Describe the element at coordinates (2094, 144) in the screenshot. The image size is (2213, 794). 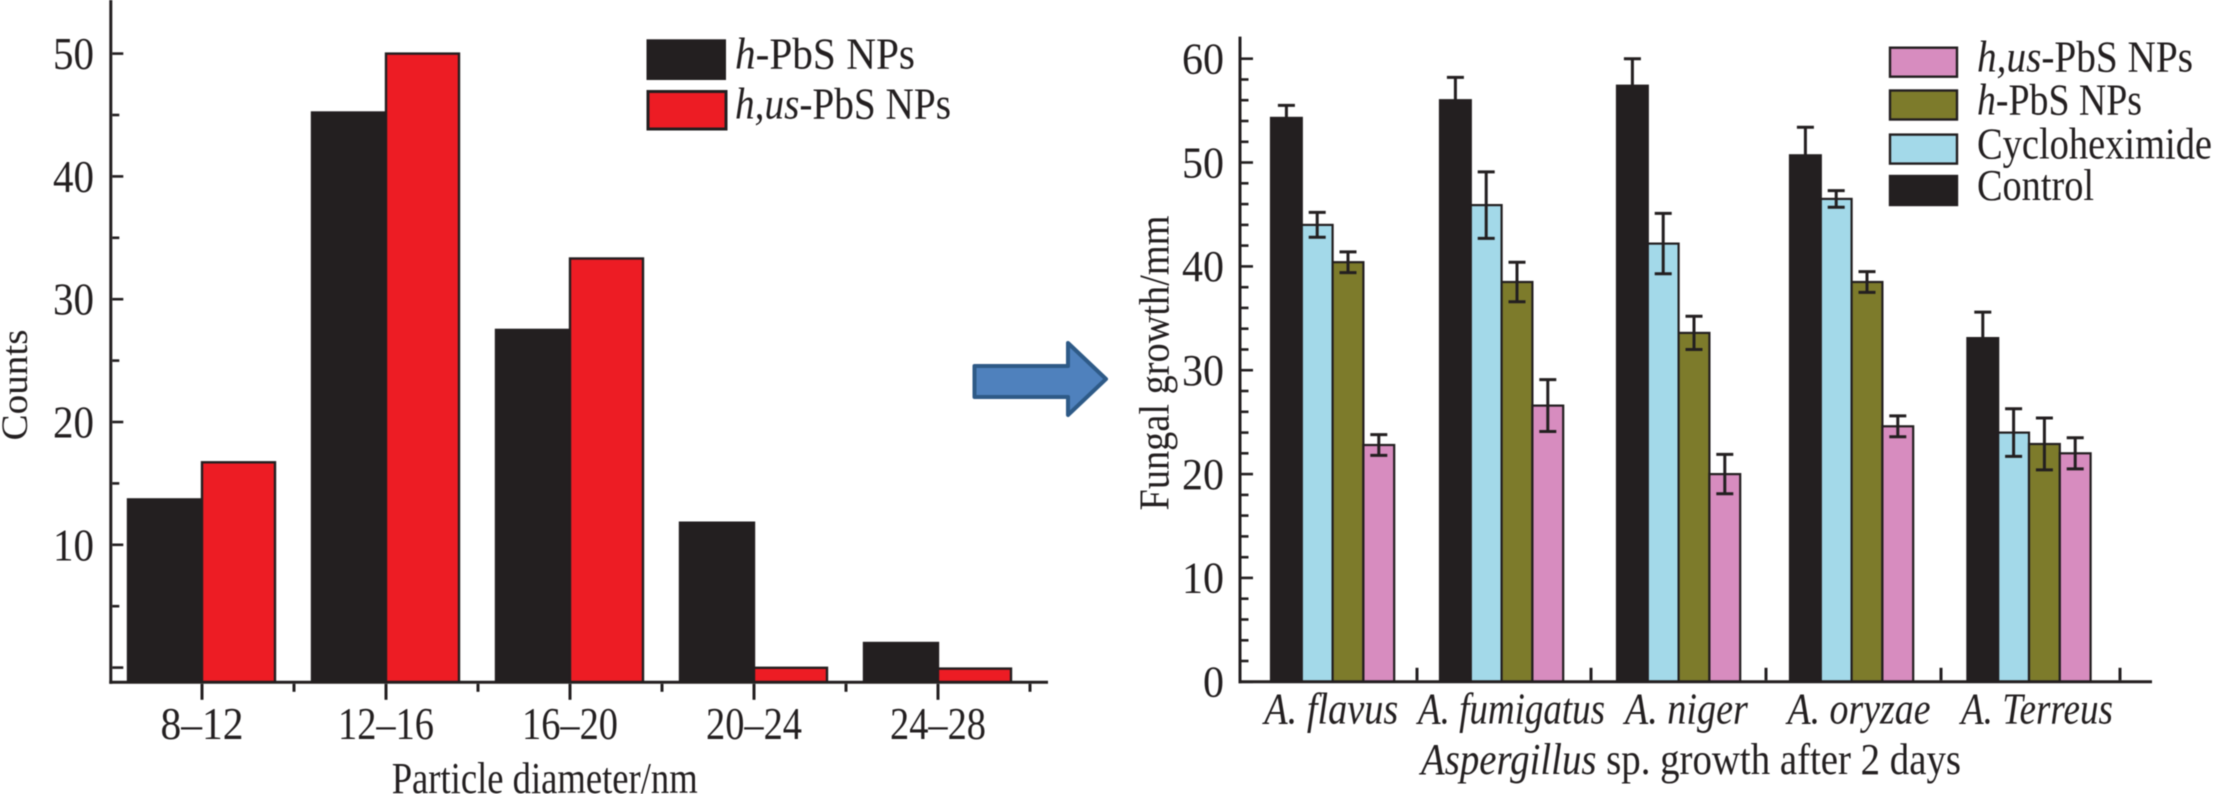
I see `svg-text: Cycloheximide` at that location.